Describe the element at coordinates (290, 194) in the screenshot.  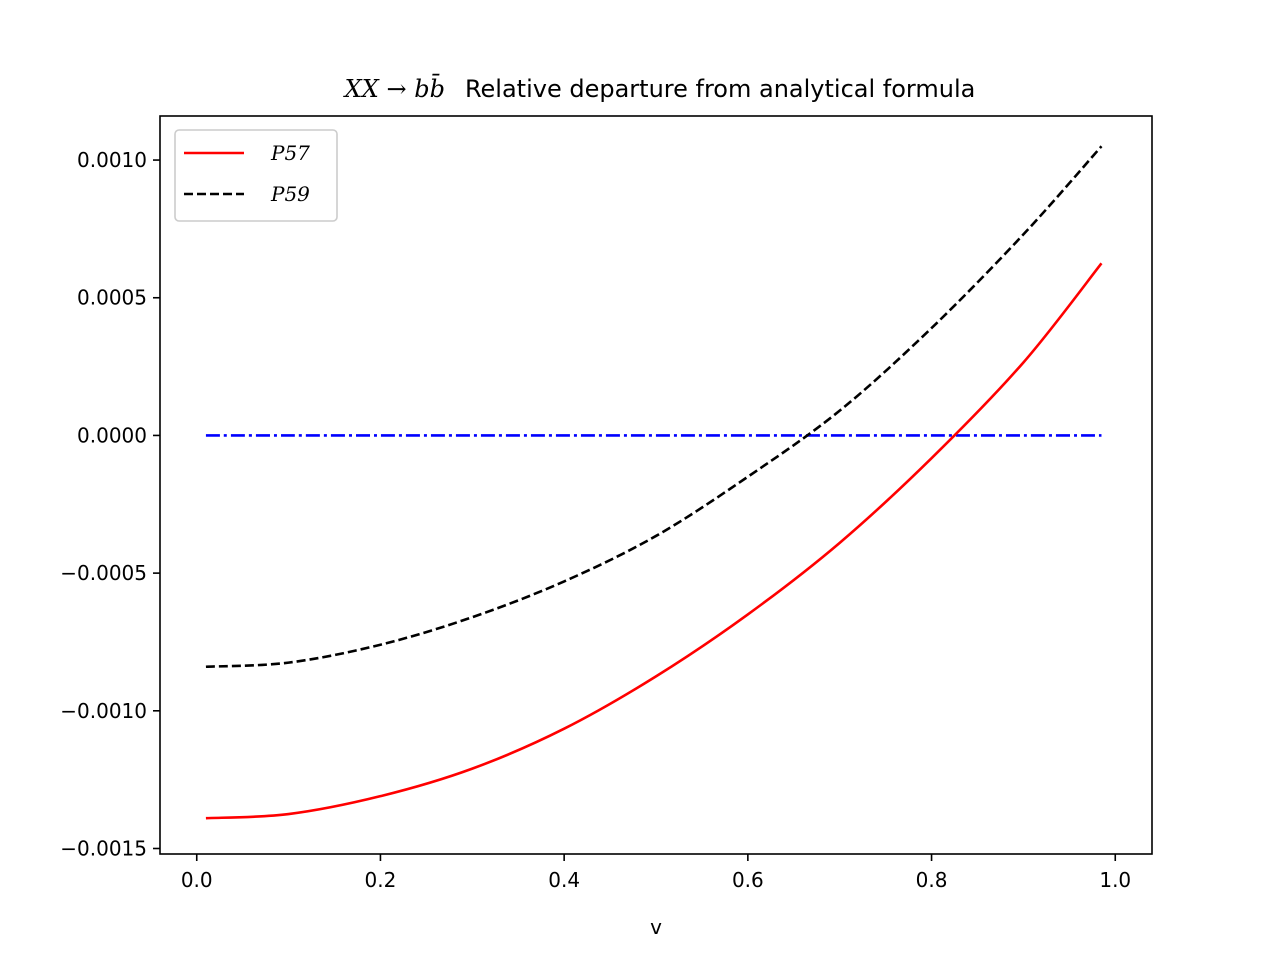
I see `legend-label-p59: P59` at that location.